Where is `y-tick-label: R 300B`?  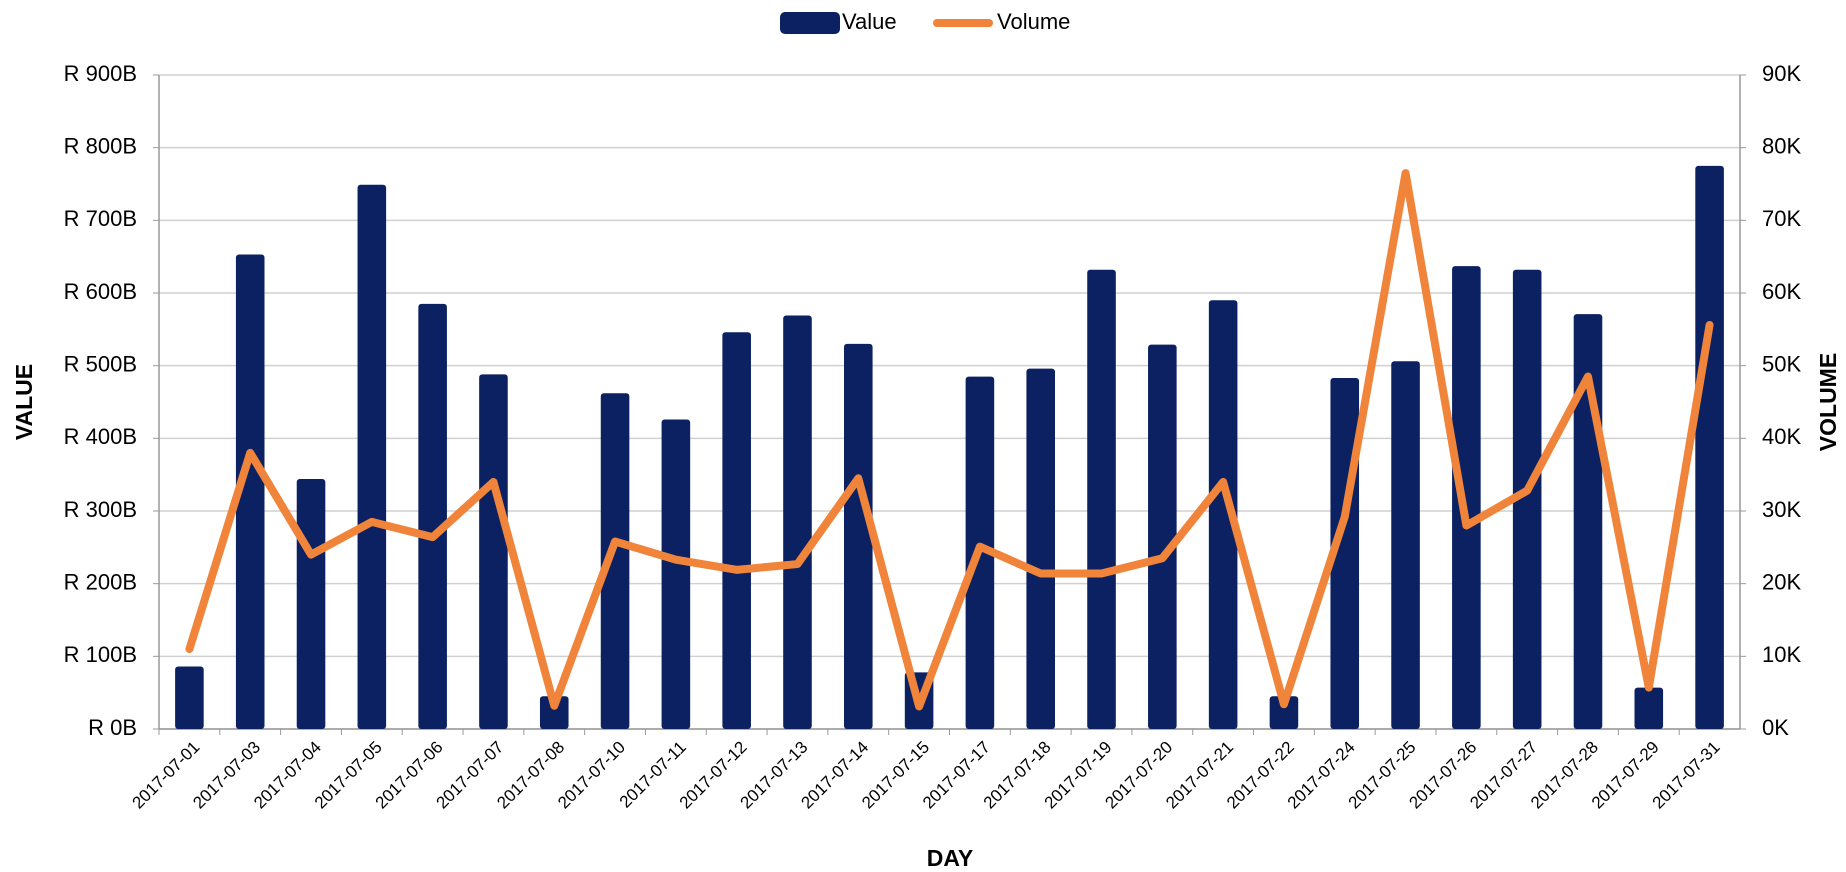
y-tick-label: R 300B is located at coordinates (100, 509).